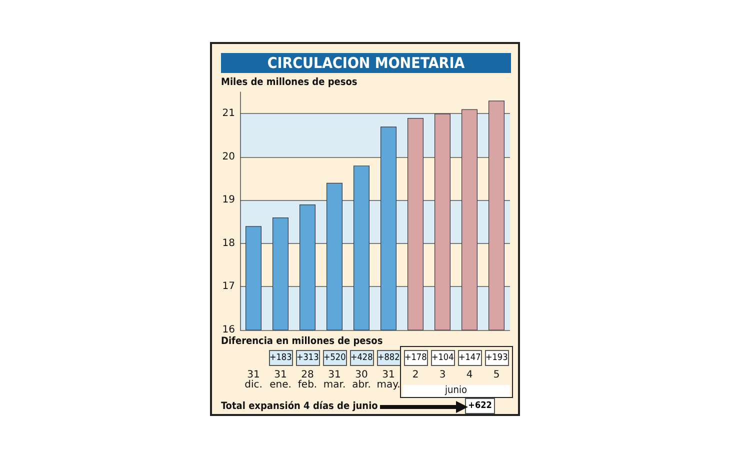  What do you see at coordinates (442, 375) in the screenshot?
I see `x-tick-label: 3` at bounding box center [442, 375].